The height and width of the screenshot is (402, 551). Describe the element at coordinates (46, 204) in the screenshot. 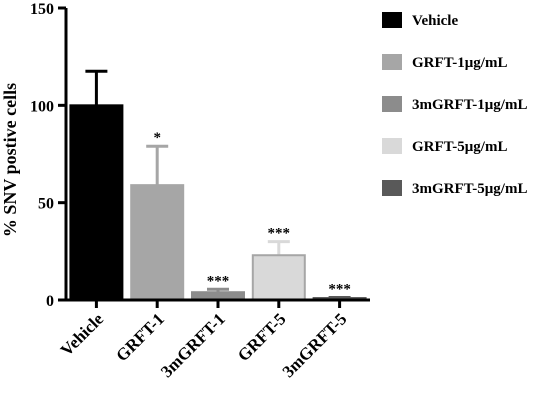

I see `y-tick-label: 50` at that location.